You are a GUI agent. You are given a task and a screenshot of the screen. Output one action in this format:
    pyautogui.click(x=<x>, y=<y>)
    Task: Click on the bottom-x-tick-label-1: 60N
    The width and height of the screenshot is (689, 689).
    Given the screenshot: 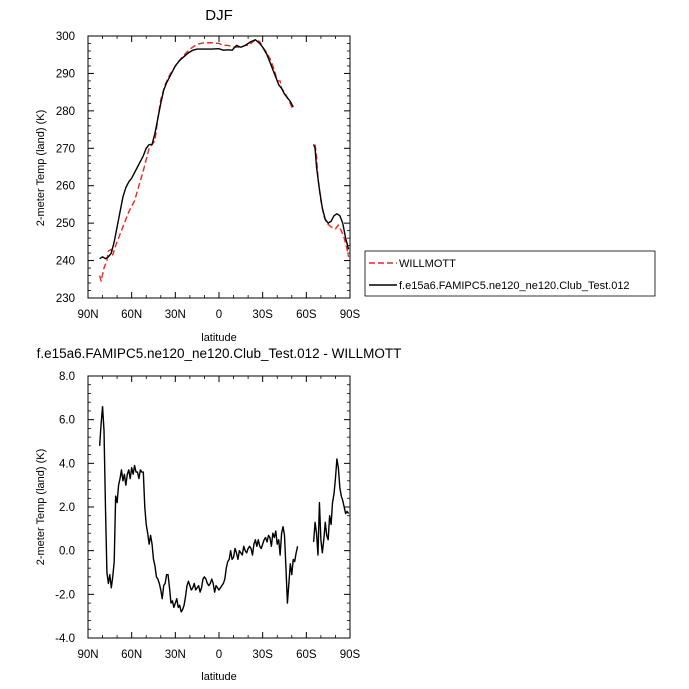 What is the action you would take?
    pyautogui.click(x=131, y=655)
    